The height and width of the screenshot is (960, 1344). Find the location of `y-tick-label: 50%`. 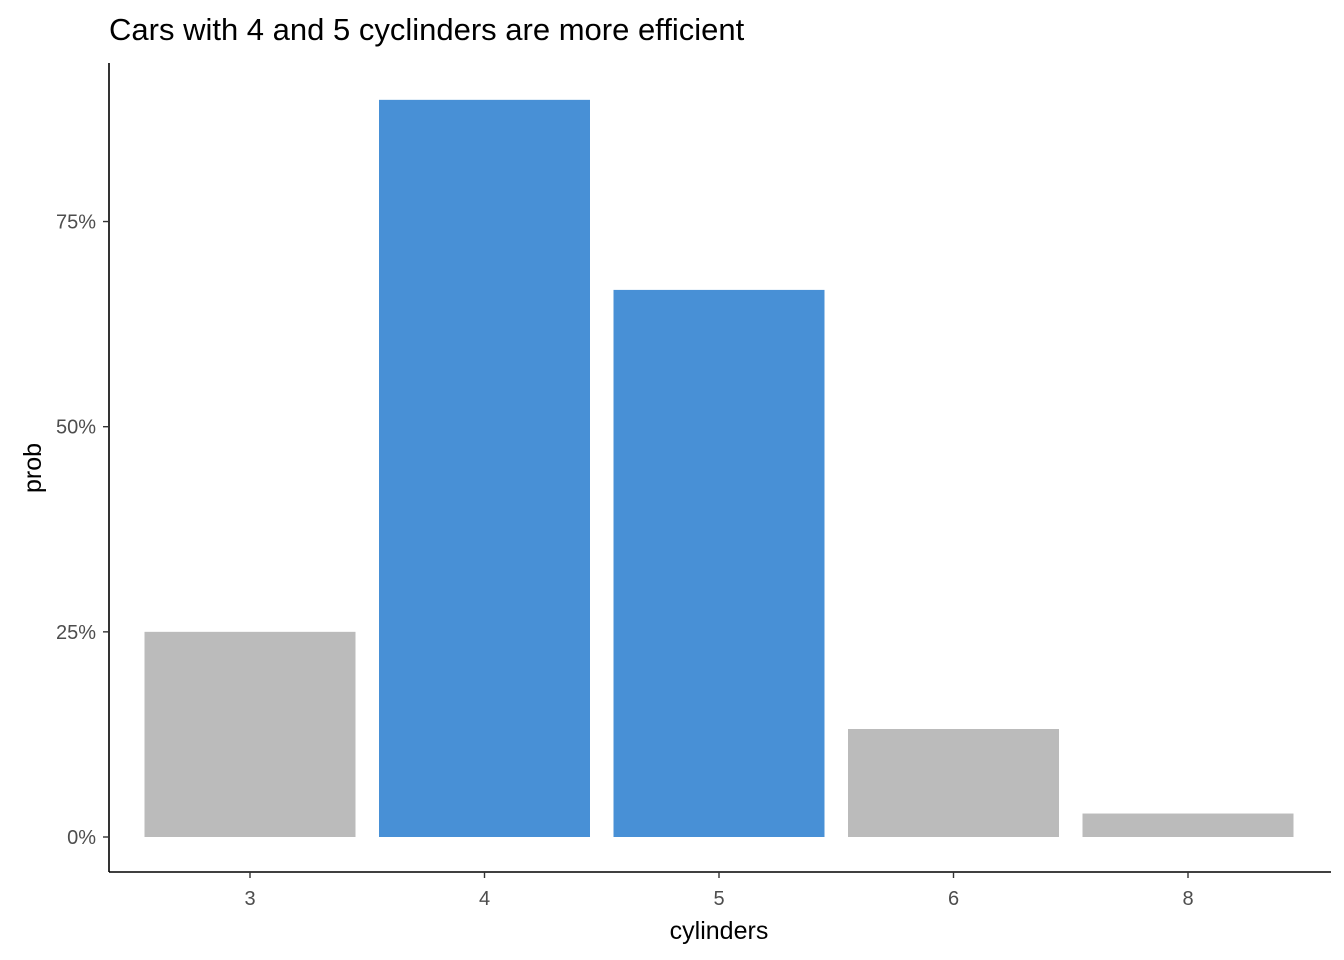

y-tick-label: 50% is located at coordinates (76, 428).